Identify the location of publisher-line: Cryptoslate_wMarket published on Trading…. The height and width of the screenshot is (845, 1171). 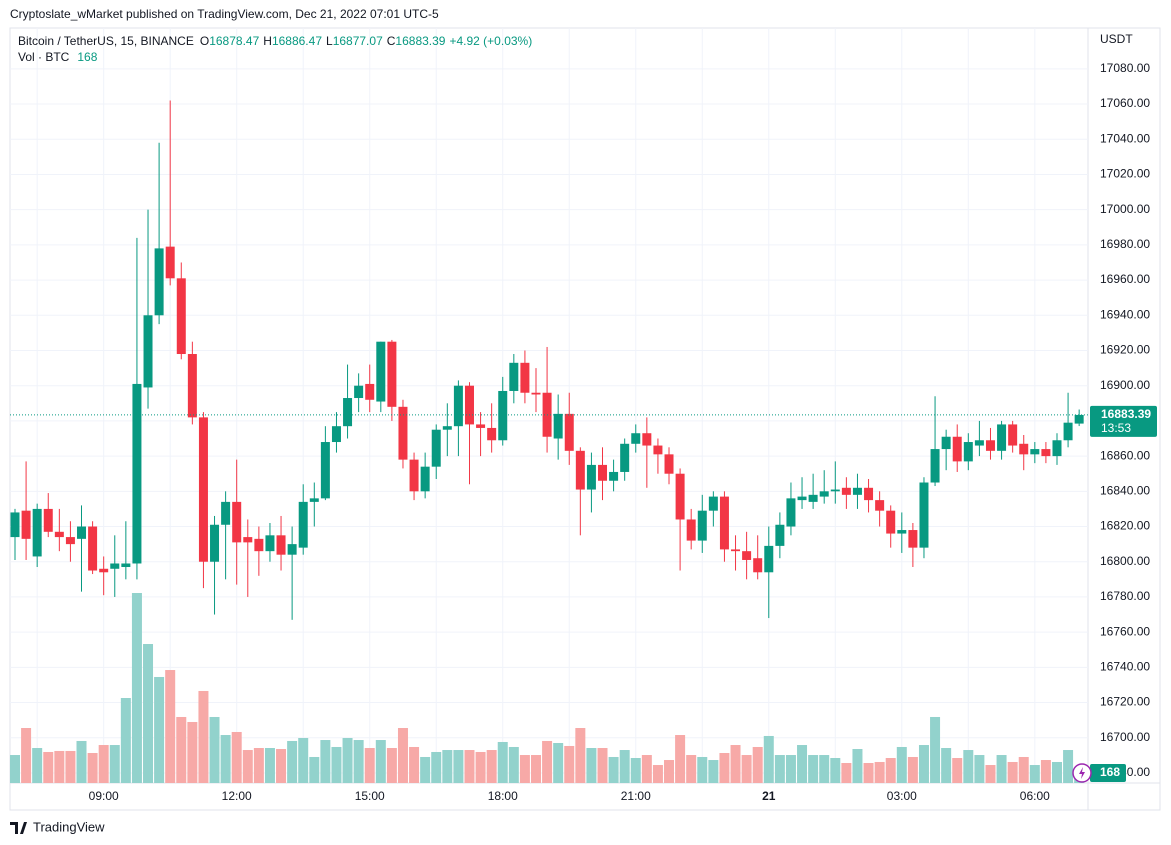
(224, 14).